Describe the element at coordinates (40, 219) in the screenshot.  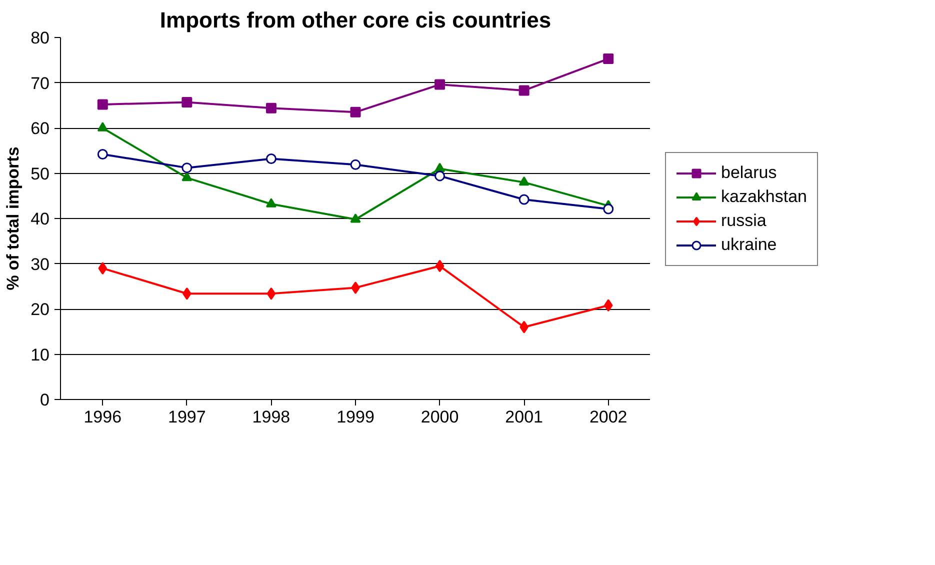
I see `y-tick-label: 40` at that location.